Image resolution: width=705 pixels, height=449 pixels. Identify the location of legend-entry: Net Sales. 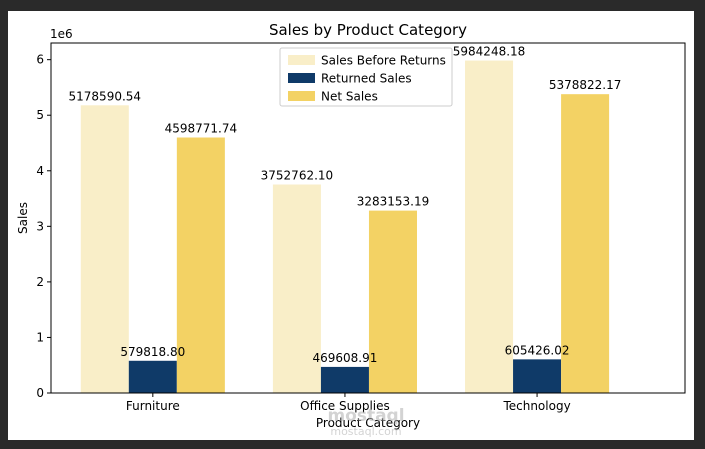
(349, 97).